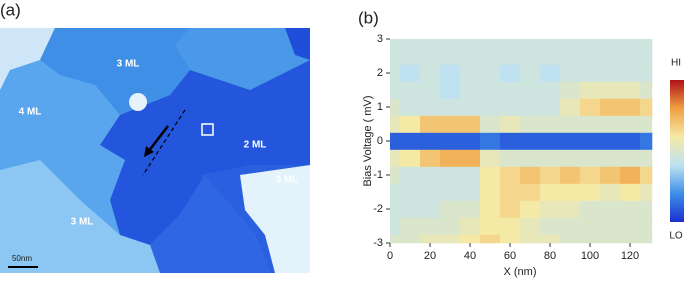 The height and width of the screenshot is (281, 692). Describe the element at coordinates (380, 73) in the screenshot. I see `y-tick-label: 2` at that location.